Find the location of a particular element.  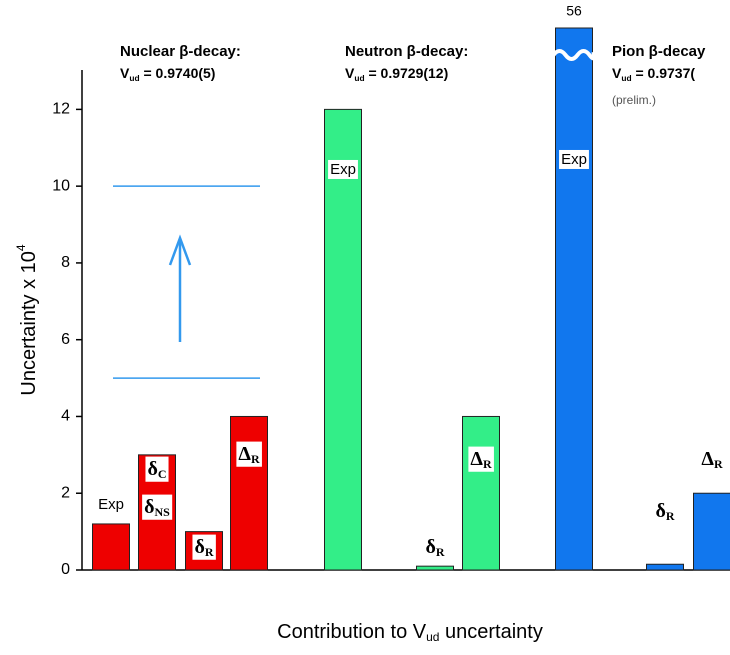

group-title: Pion β-decay is located at coordinates (659, 51).